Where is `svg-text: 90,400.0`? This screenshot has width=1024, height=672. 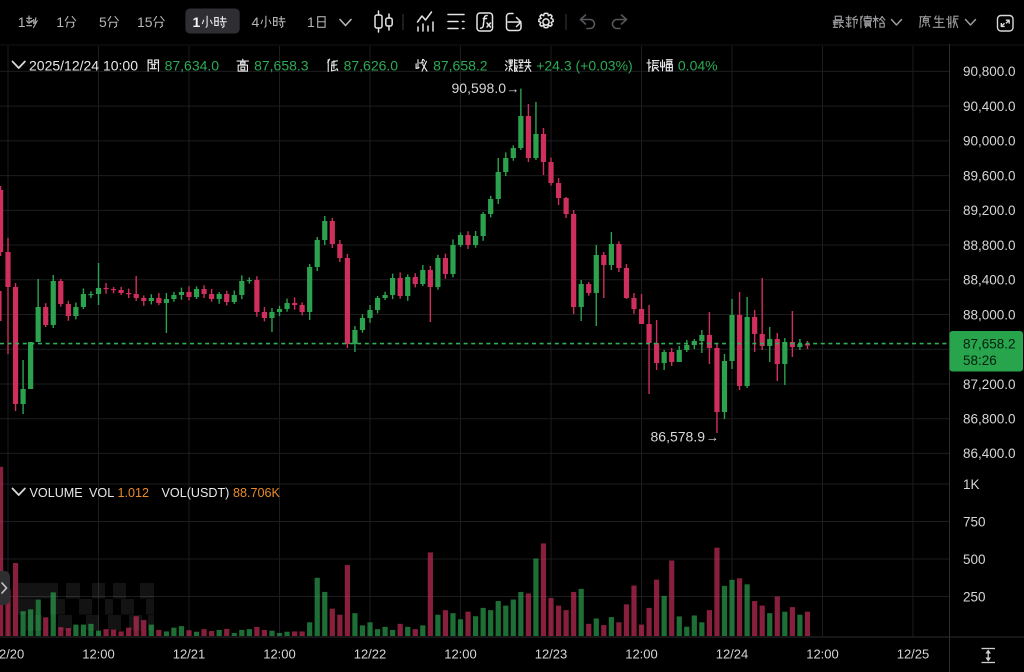
svg-text: 90,400.0 is located at coordinates (989, 106).